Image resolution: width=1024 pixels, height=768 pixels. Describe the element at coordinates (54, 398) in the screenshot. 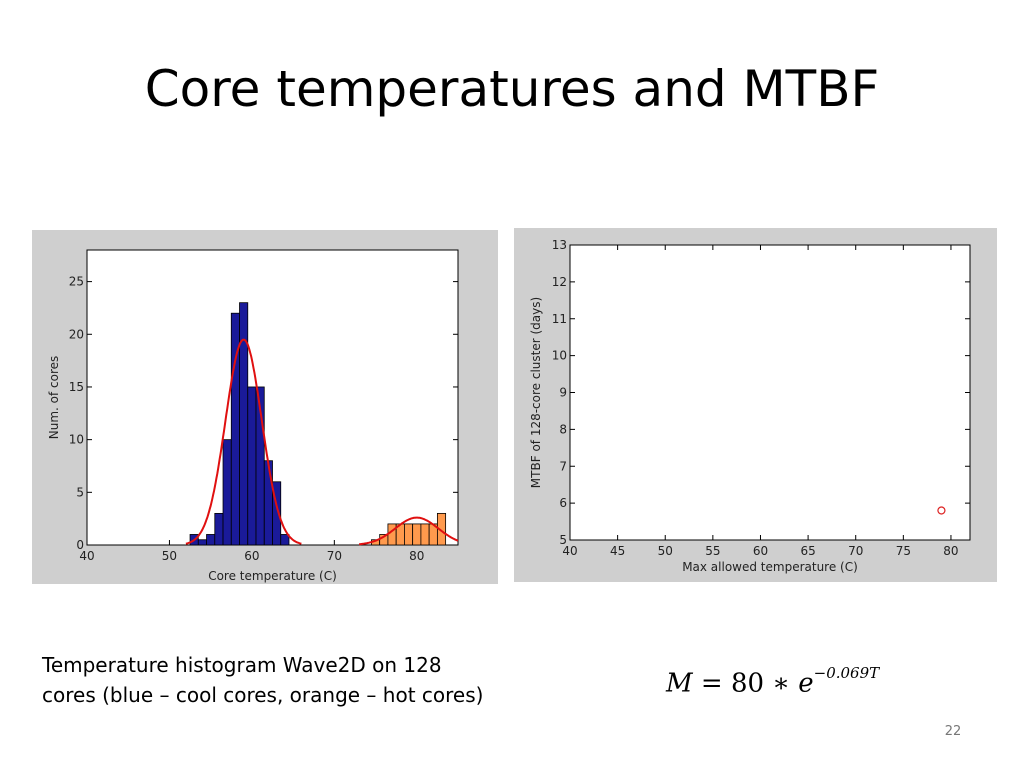

I see `y-axis-label: Num. of cores` at that location.